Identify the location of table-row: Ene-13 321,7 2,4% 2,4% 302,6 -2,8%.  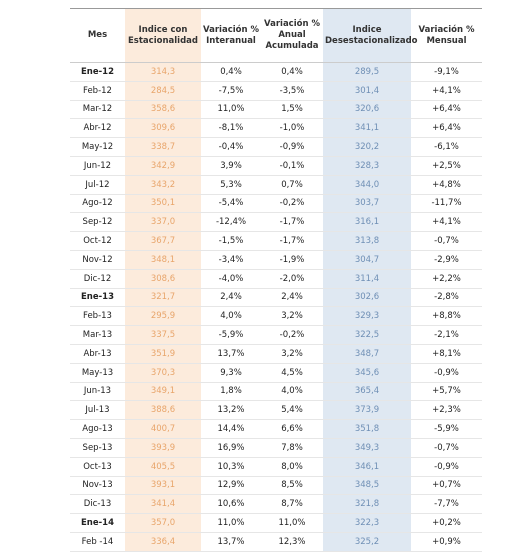
(276, 298).